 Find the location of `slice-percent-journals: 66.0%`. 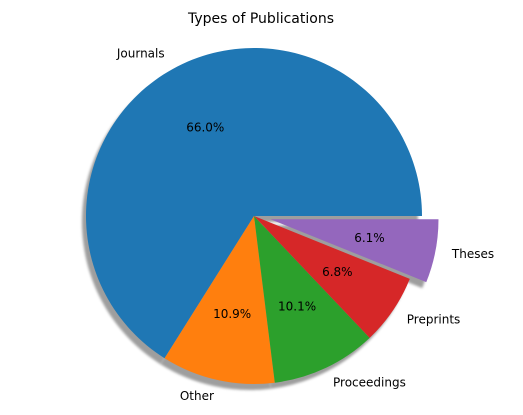

slice-percent-journals: 66.0% is located at coordinates (205, 127).